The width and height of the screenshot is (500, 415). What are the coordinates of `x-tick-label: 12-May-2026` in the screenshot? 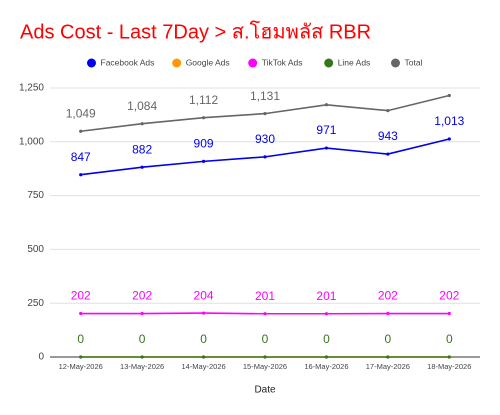 It's located at (81, 366).